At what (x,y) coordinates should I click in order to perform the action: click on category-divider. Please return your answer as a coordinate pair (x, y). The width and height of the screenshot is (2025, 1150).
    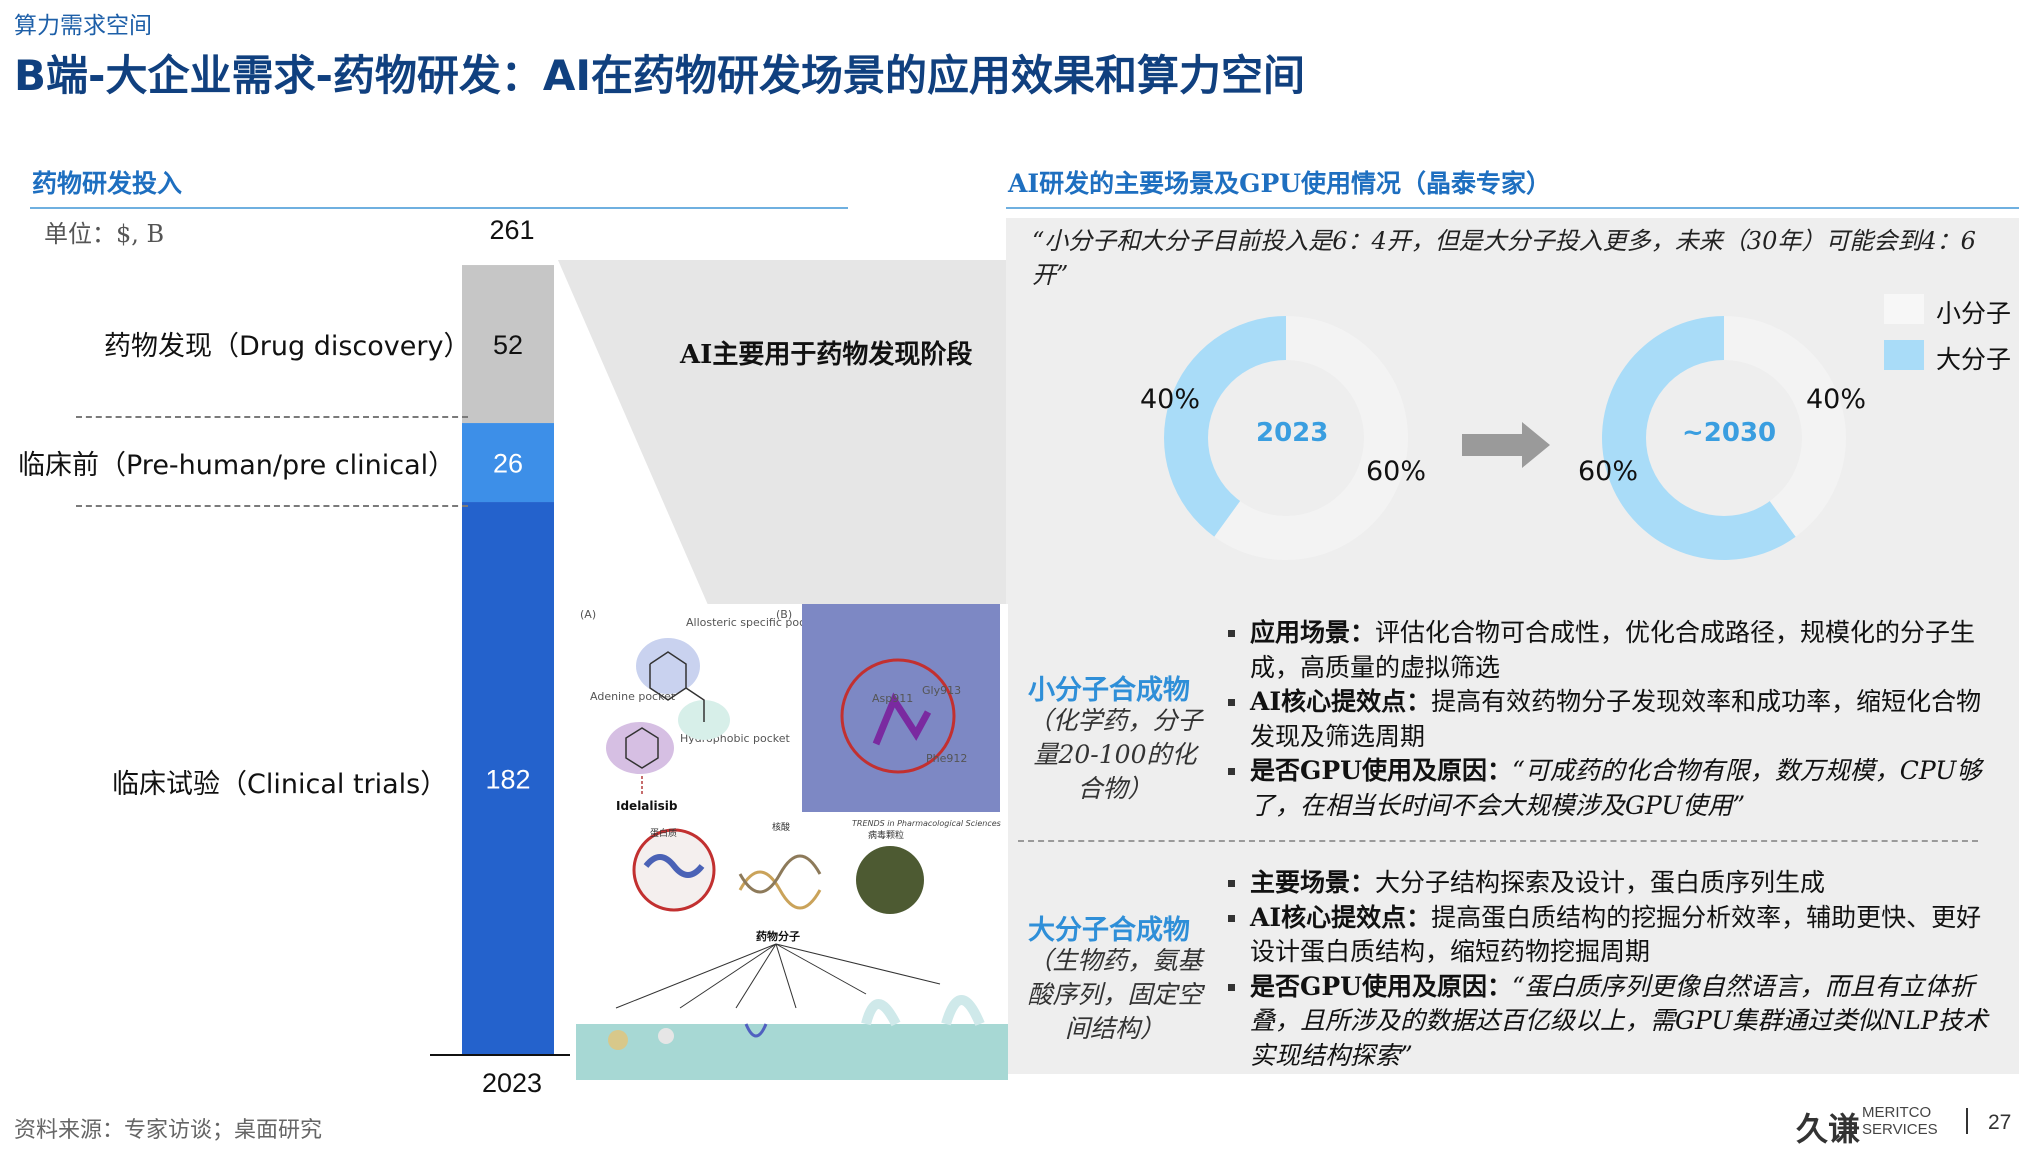
    Looking at the image, I should click on (1498, 841).